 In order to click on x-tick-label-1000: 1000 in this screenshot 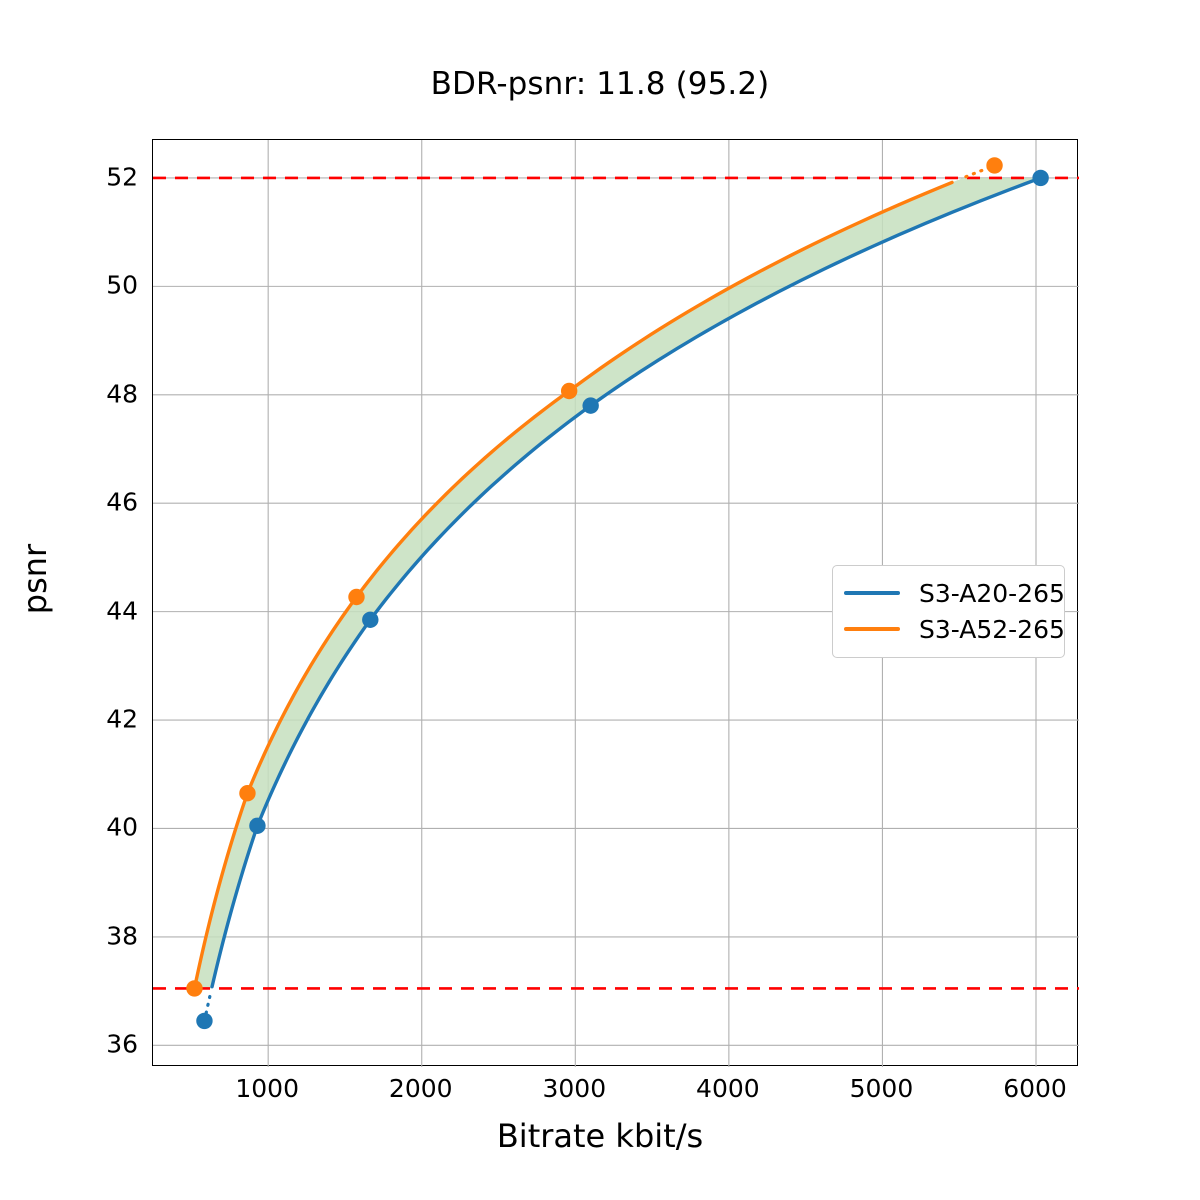, I will do `click(267, 1088)`.